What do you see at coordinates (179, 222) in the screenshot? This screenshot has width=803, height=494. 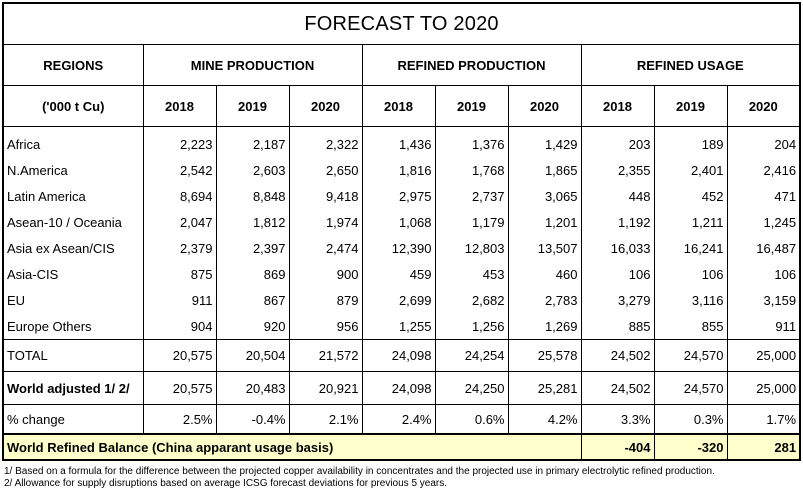 I see `value-cell: 2,047` at bounding box center [179, 222].